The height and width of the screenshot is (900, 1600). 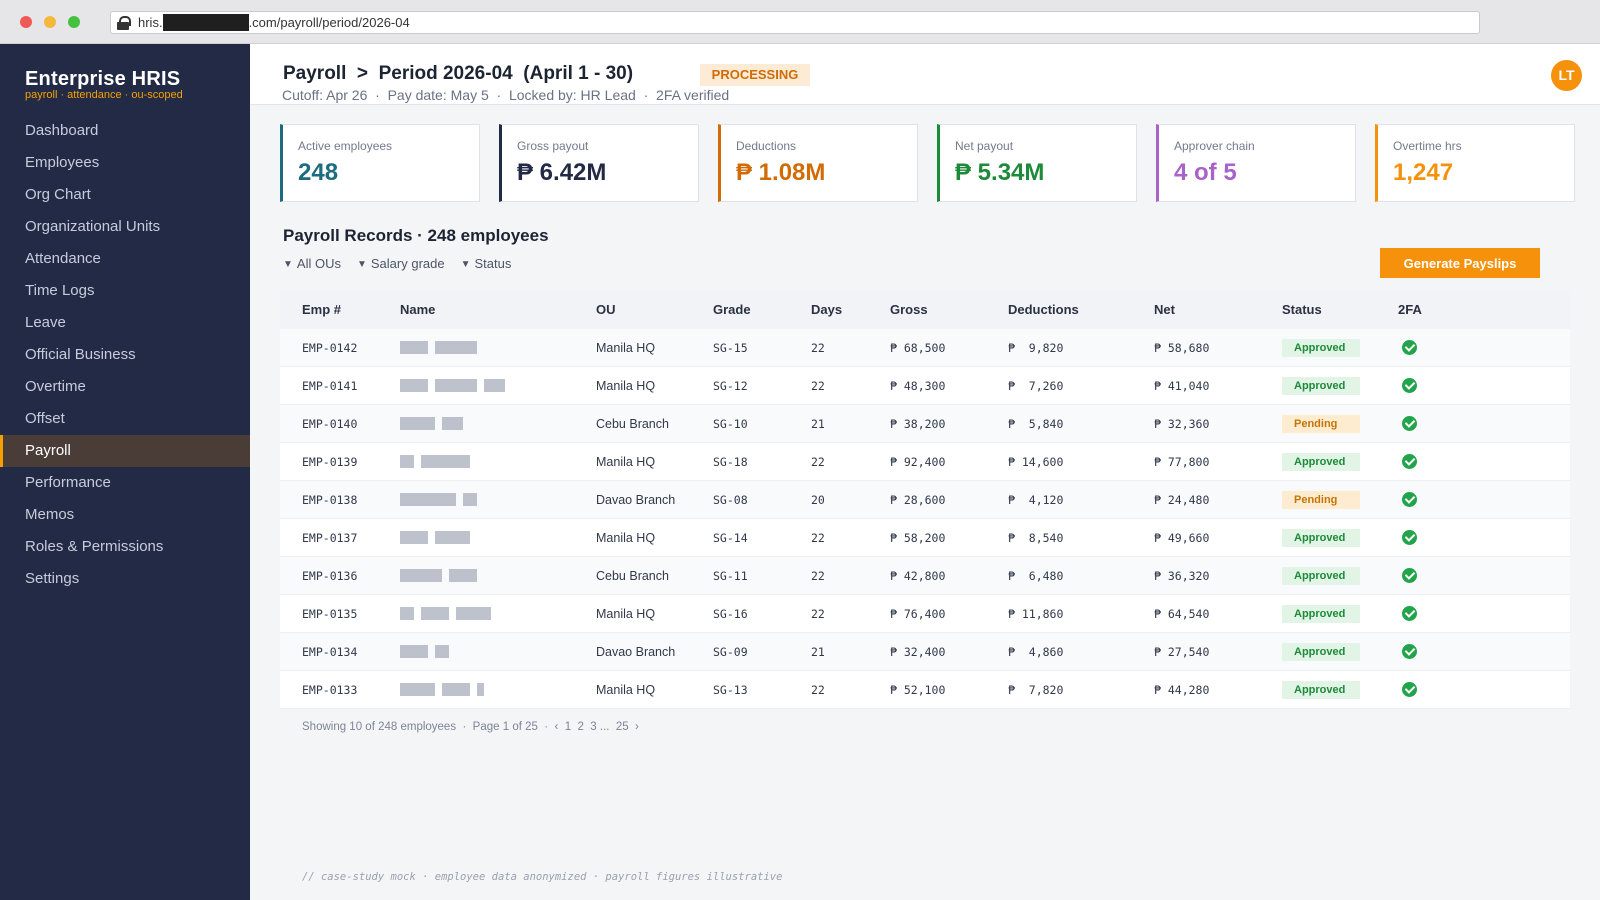 What do you see at coordinates (74, 22) in the screenshot?
I see `maximize-window-button` at bounding box center [74, 22].